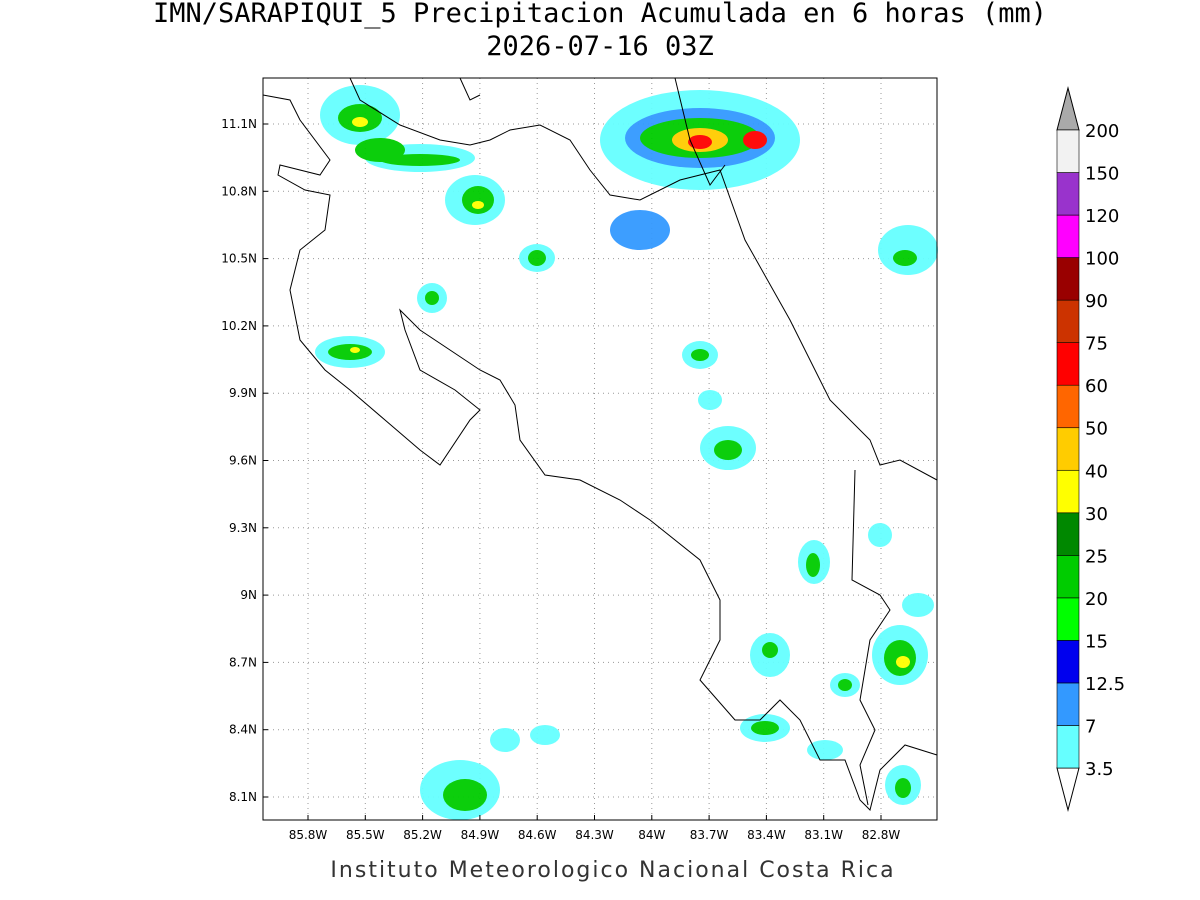 The width and height of the screenshot is (1200, 900). I want to click on colorbar-label: 12.5, so click(1105, 684).